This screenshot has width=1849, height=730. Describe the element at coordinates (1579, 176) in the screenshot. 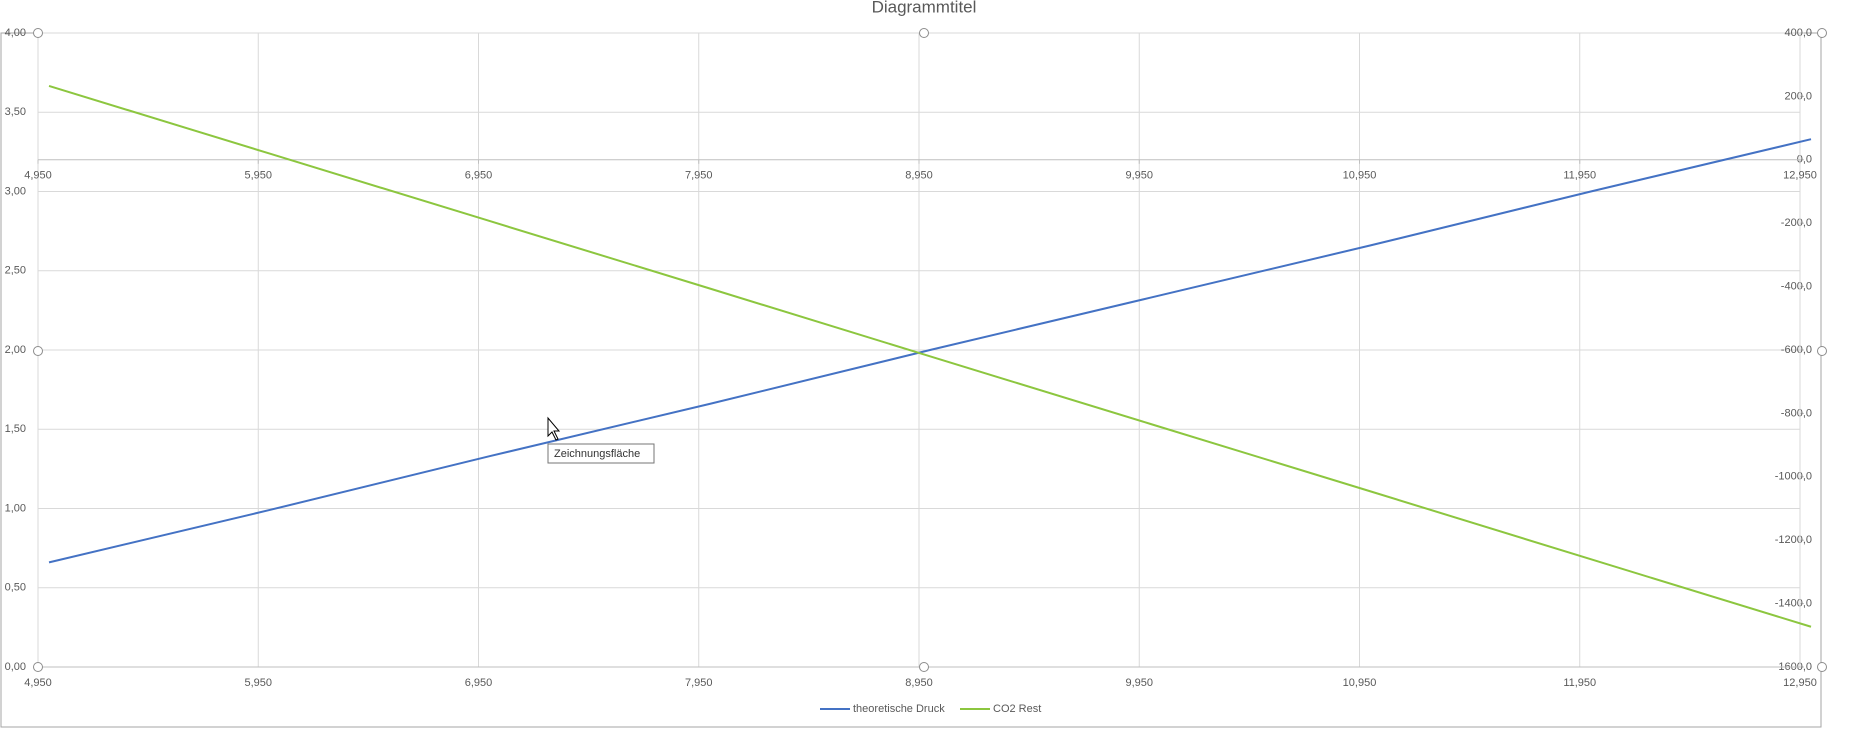

I see `x2-tick-label: 11,950` at that location.